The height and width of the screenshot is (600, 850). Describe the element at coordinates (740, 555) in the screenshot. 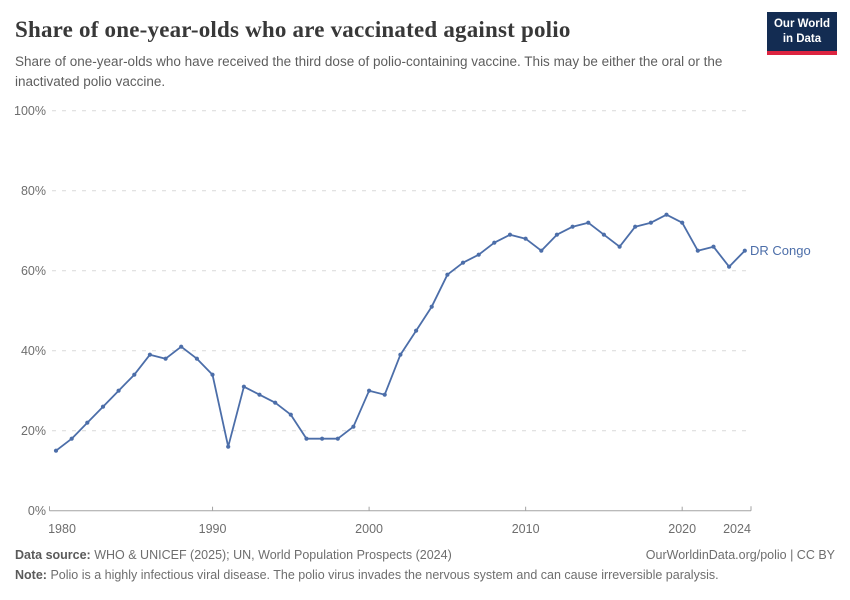

I see `owid-license-link: OurWorldinData.org/polio | CC BY` at that location.